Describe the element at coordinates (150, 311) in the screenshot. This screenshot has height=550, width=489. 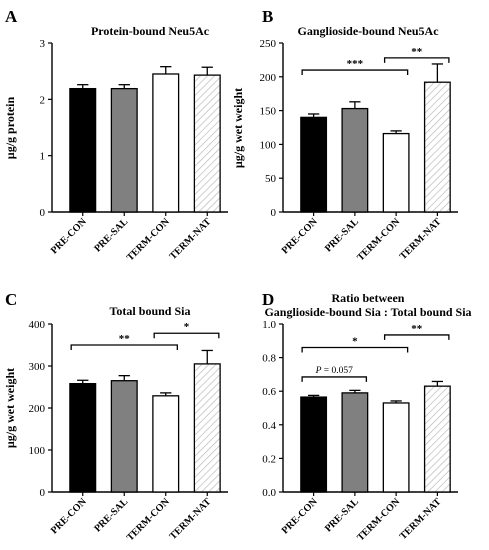
I see `panel-c-title: Total bound Sia` at that location.